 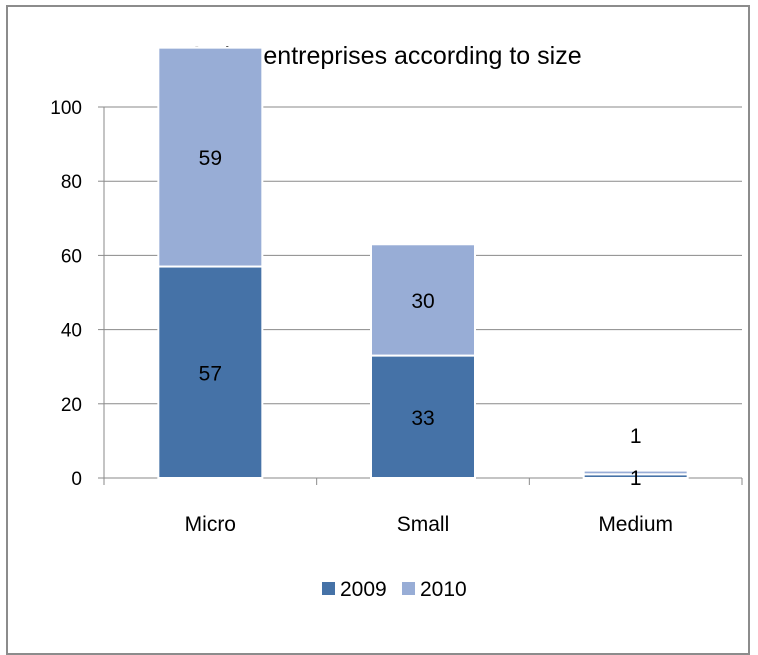 I want to click on legend-label-2010: 2010, so click(x=443, y=589).